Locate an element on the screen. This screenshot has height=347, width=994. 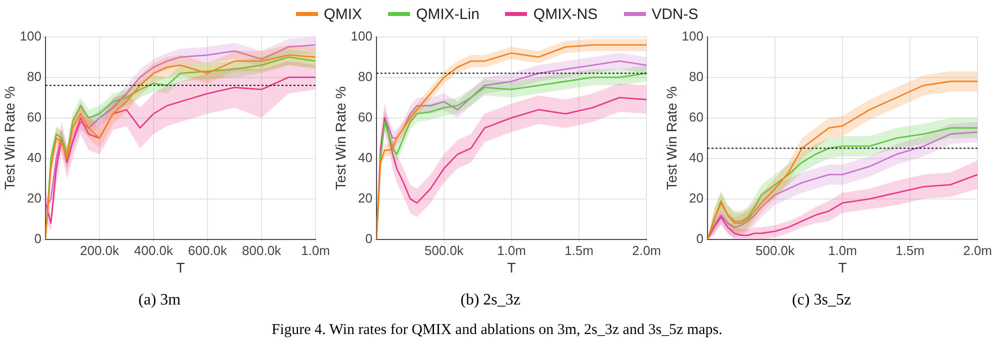
text: (b) 2s_3z is located at coordinates (490, 300).